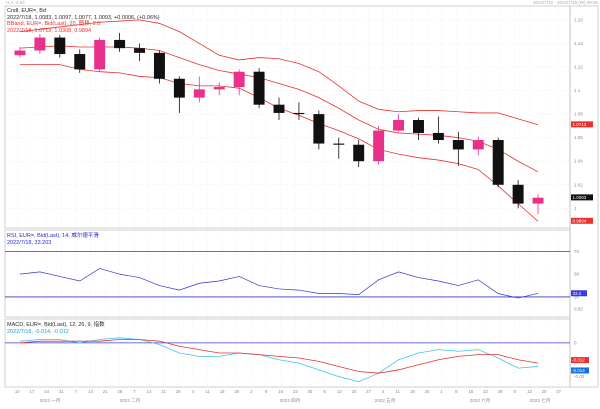 The height and width of the screenshot is (409, 600). What do you see at coordinates (480, 400) in the screenshot?
I see `x-month-label: 2022 六月` at bounding box center [480, 400].